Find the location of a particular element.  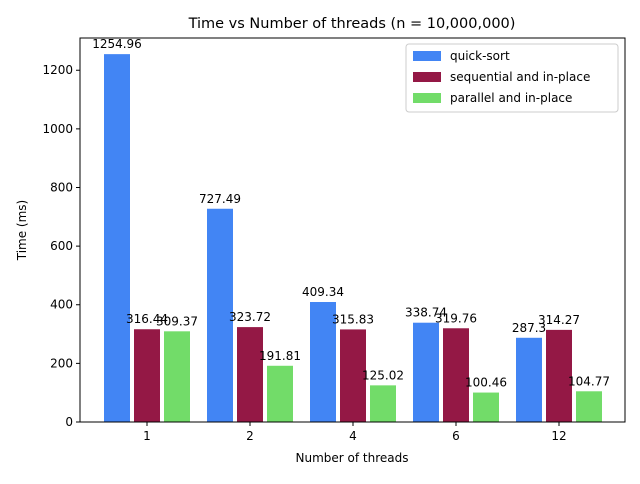

bar-value-label: 338.74 is located at coordinates (426, 313).